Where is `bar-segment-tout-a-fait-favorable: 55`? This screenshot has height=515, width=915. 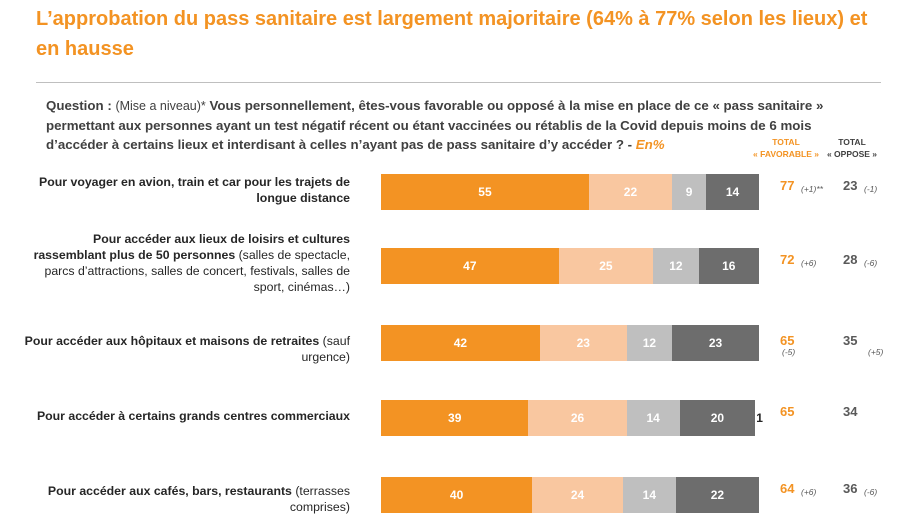 bar-segment-tout-a-fait-favorable: 55 is located at coordinates (485, 192).